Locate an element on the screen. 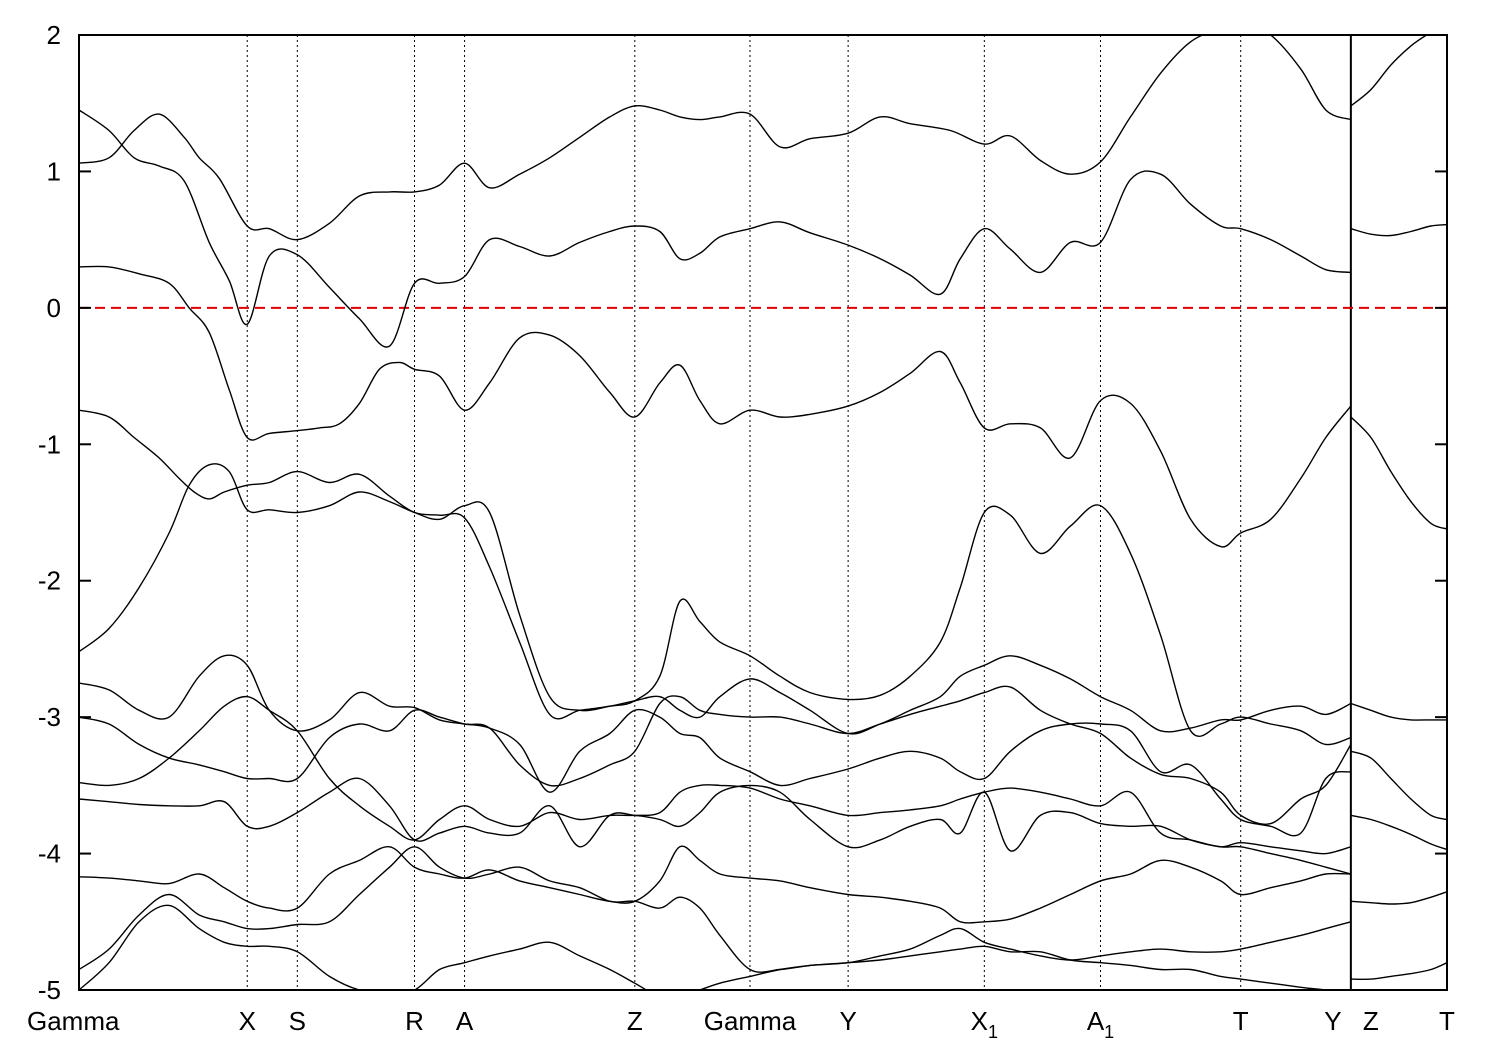  y-tick-label: -3 is located at coordinates (49, 717).